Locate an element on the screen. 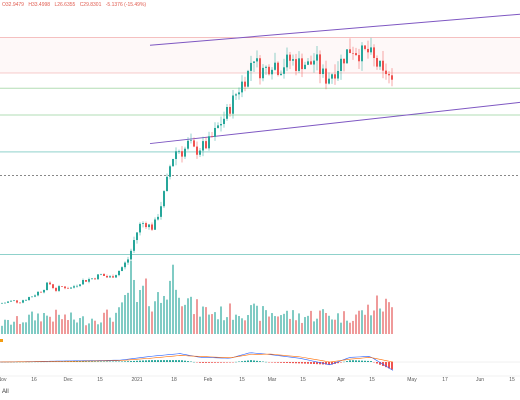 The width and height of the screenshot is (520, 400). timeframe-all-button: All is located at coordinates (5, 392).